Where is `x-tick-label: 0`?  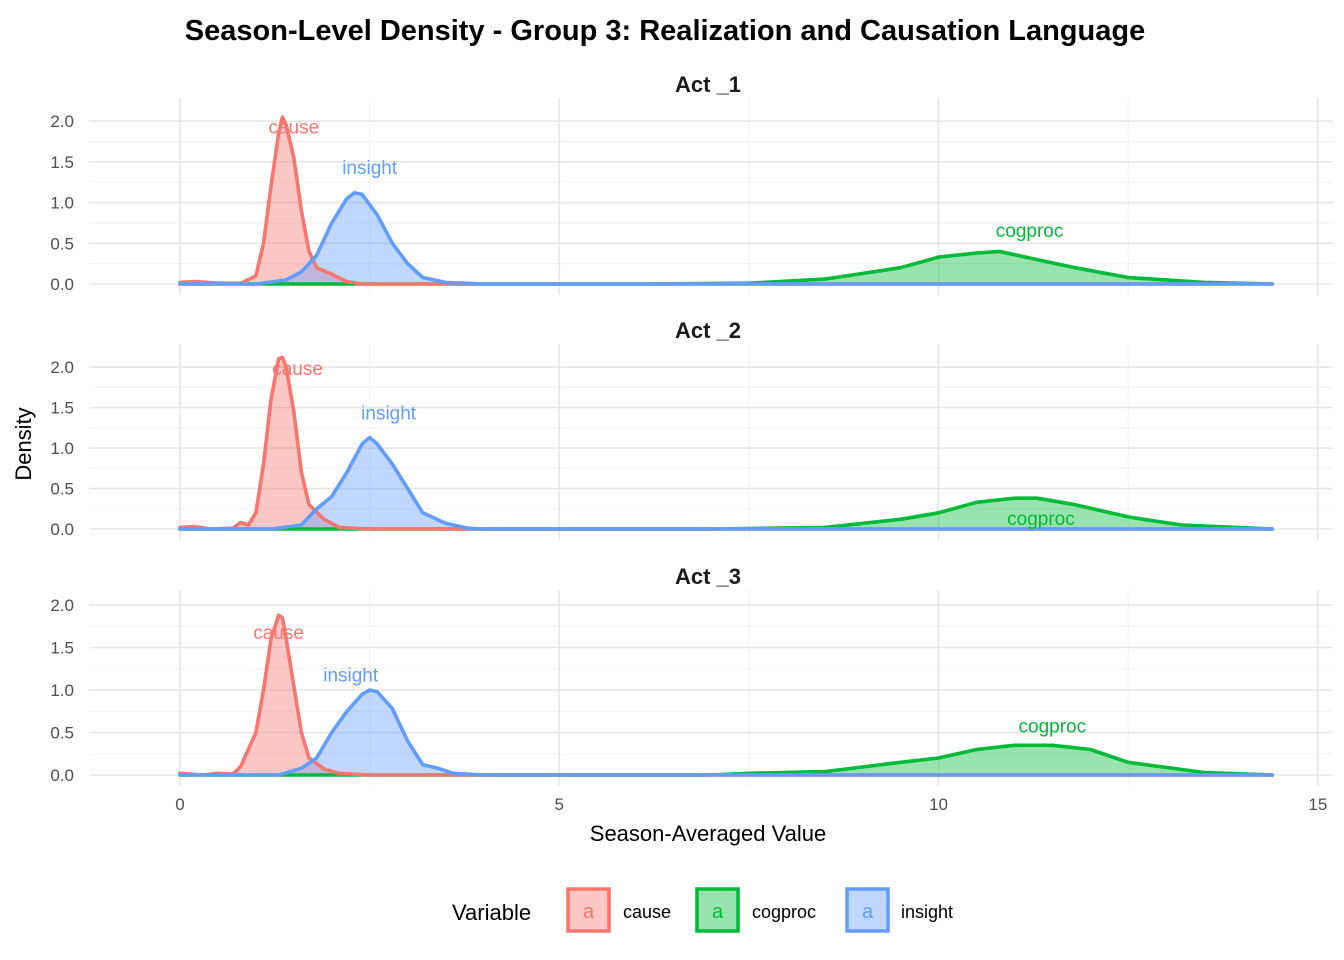 x-tick-label: 0 is located at coordinates (179, 804).